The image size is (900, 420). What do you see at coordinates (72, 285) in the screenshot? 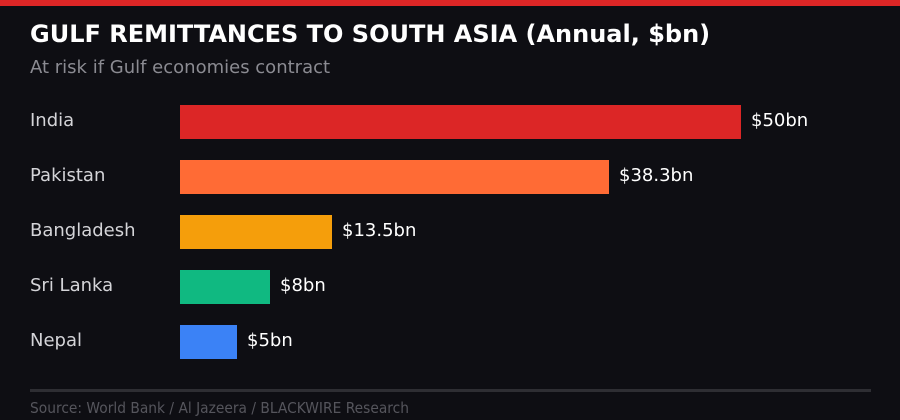
I see `category-label: Sri Lanka` at bounding box center [72, 285].